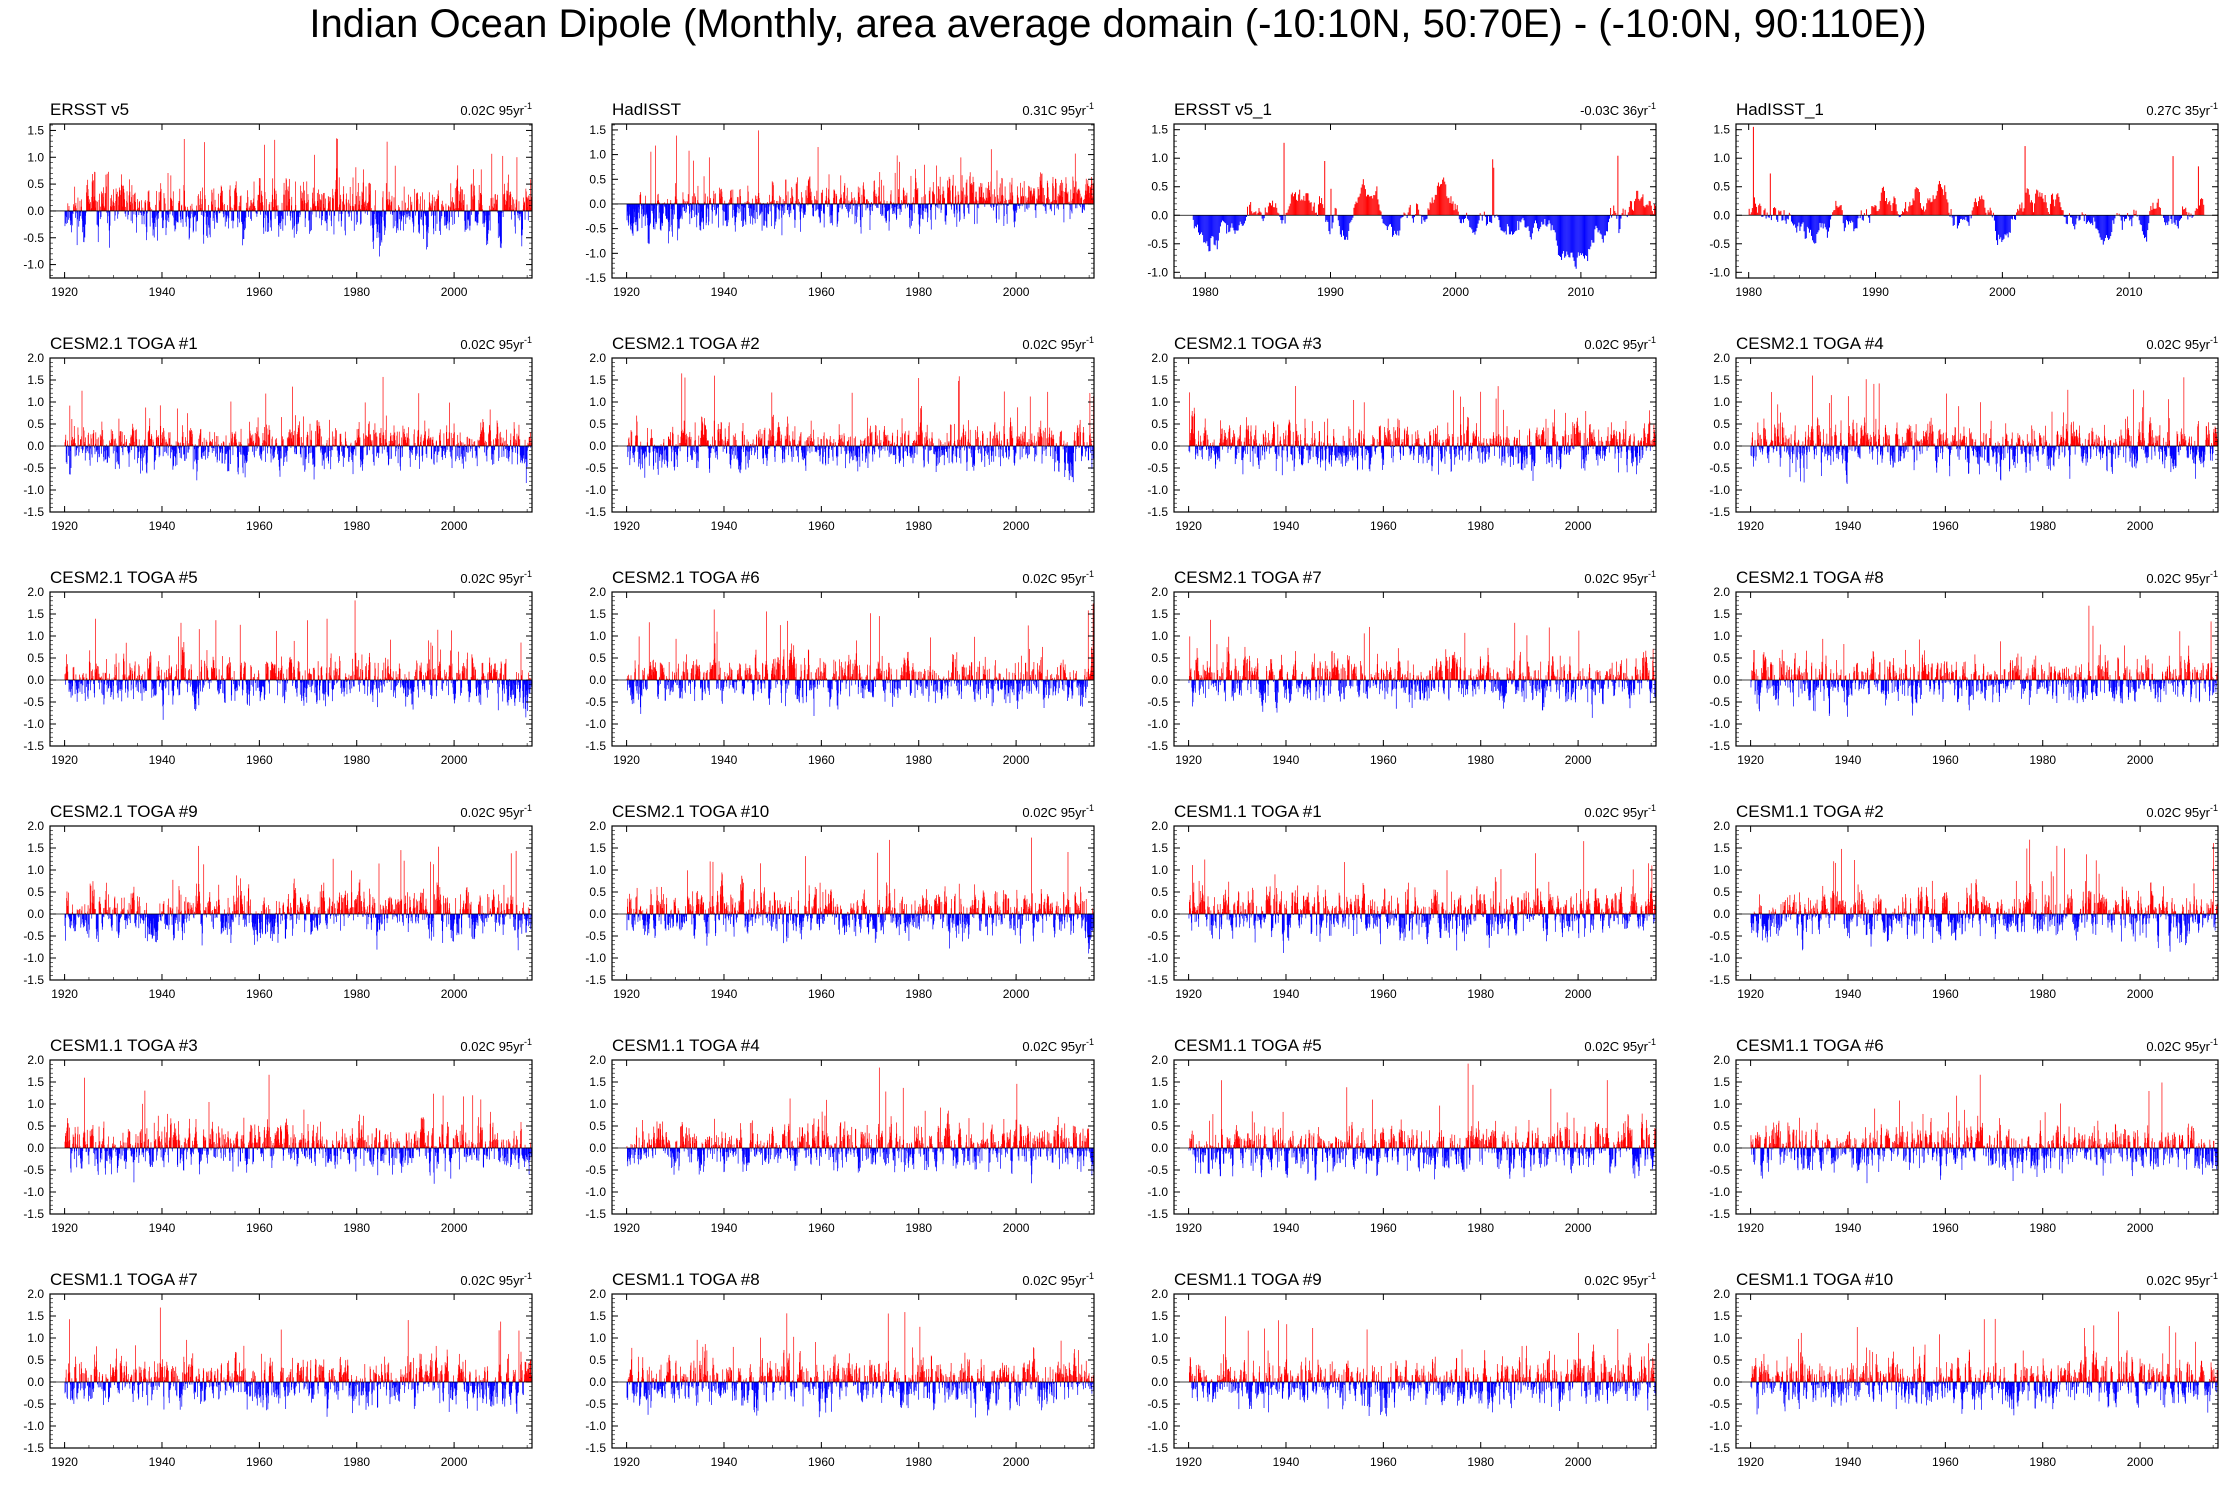 This screenshot has width=2236, height=1494. Describe the element at coordinates (35, 211) in the screenshot. I see `y-tick-label: 0.0` at that location.